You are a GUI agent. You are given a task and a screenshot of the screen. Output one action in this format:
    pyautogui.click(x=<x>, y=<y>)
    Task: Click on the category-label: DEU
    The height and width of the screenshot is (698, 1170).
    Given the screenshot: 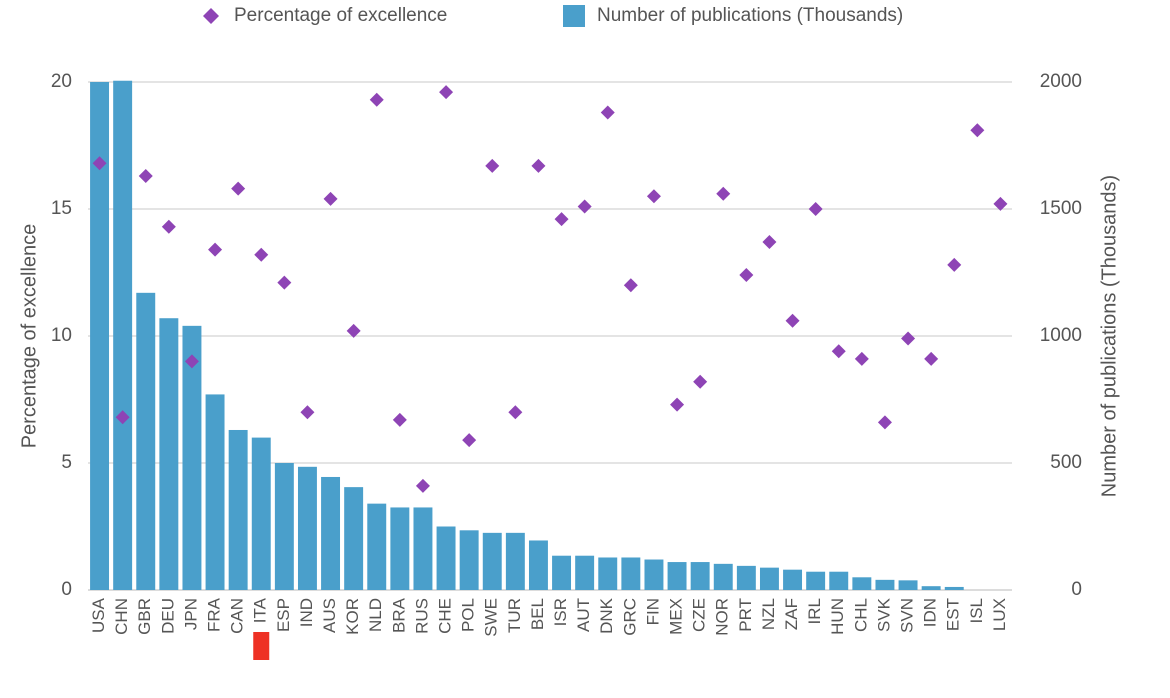 What is the action you would take?
    pyautogui.click(x=167, y=616)
    